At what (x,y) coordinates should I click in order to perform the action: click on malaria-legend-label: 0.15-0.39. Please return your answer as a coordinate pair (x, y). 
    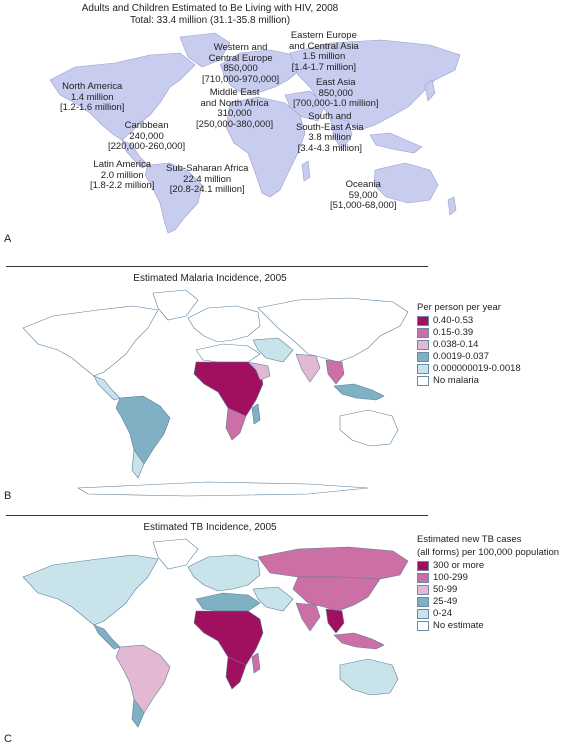
    Looking at the image, I should click on (453, 332).